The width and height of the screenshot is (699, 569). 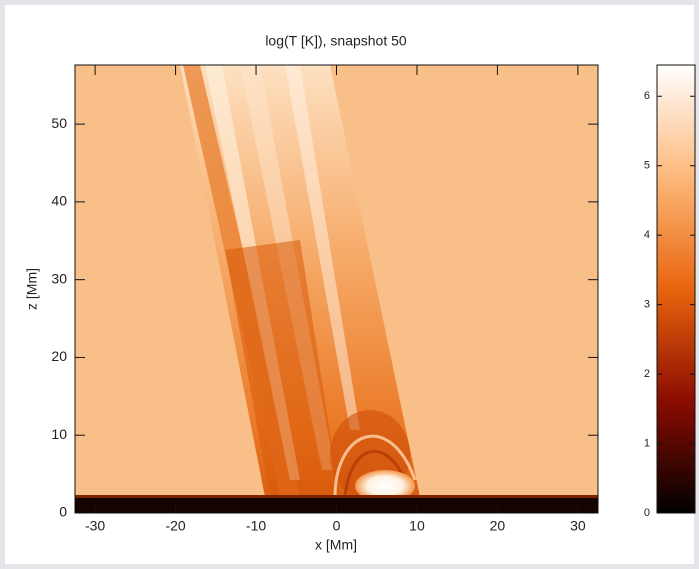 I want to click on y-tick-label: 20, so click(x=59, y=356).